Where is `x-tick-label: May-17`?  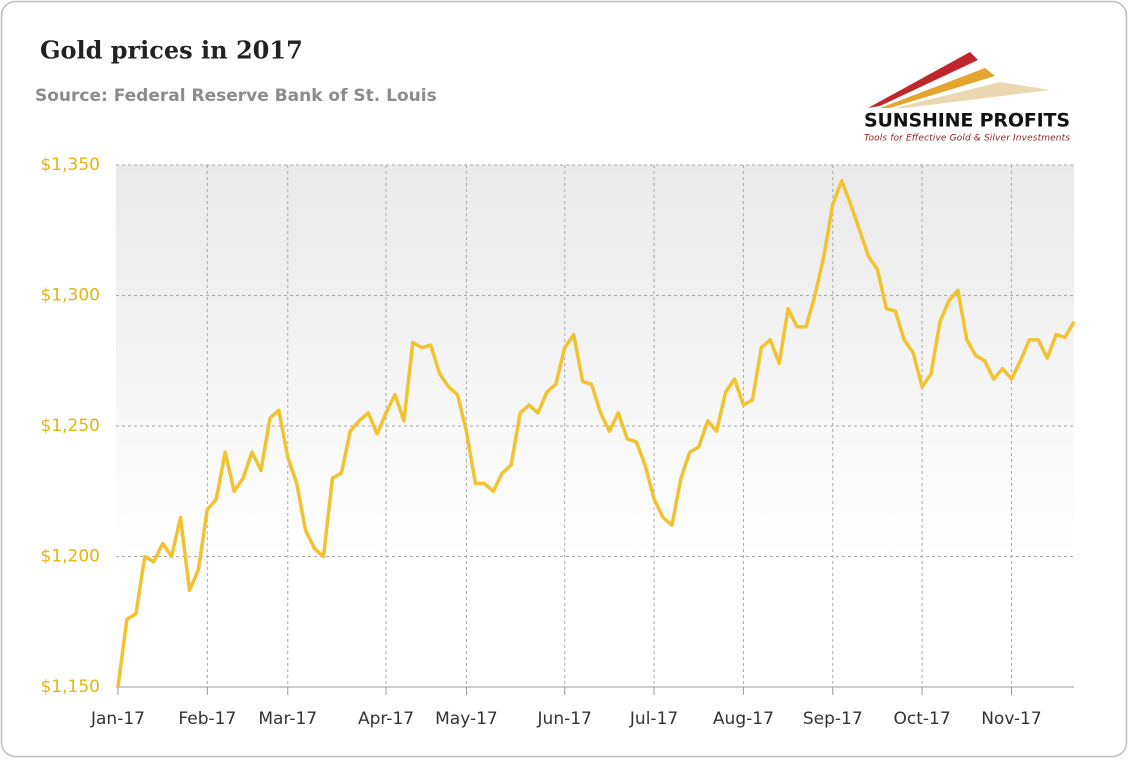
x-tick-label: May-17 is located at coordinates (466, 719).